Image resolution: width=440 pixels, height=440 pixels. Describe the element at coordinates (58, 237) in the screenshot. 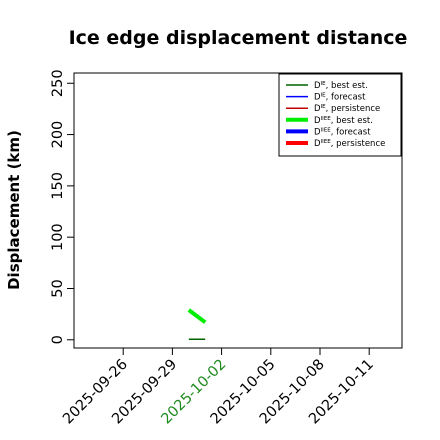

I see `y-tick-label: 100` at that location.